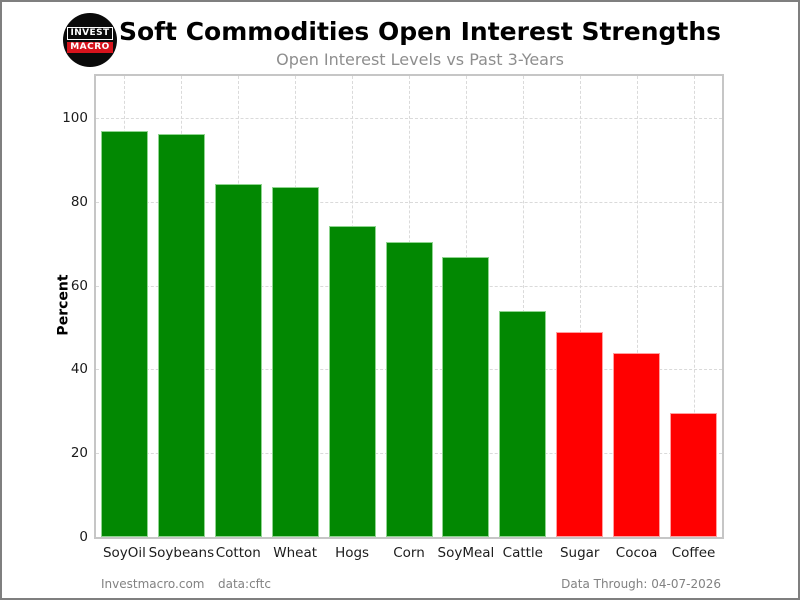 This screenshot has width=800, height=600. What do you see at coordinates (352, 553) in the screenshot?
I see `x-tick-label: Hogs` at bounding box center [352, 553].